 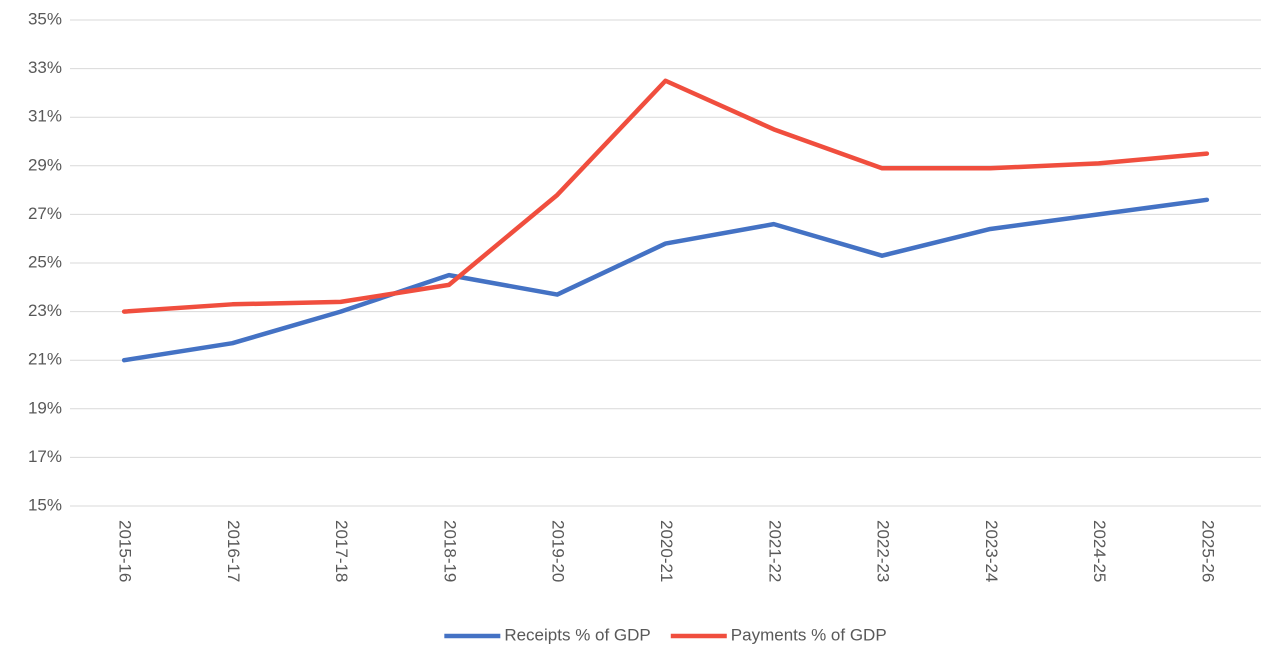 I want to click on legend-label: Payments % of GDP, so click(x=809, y=634).